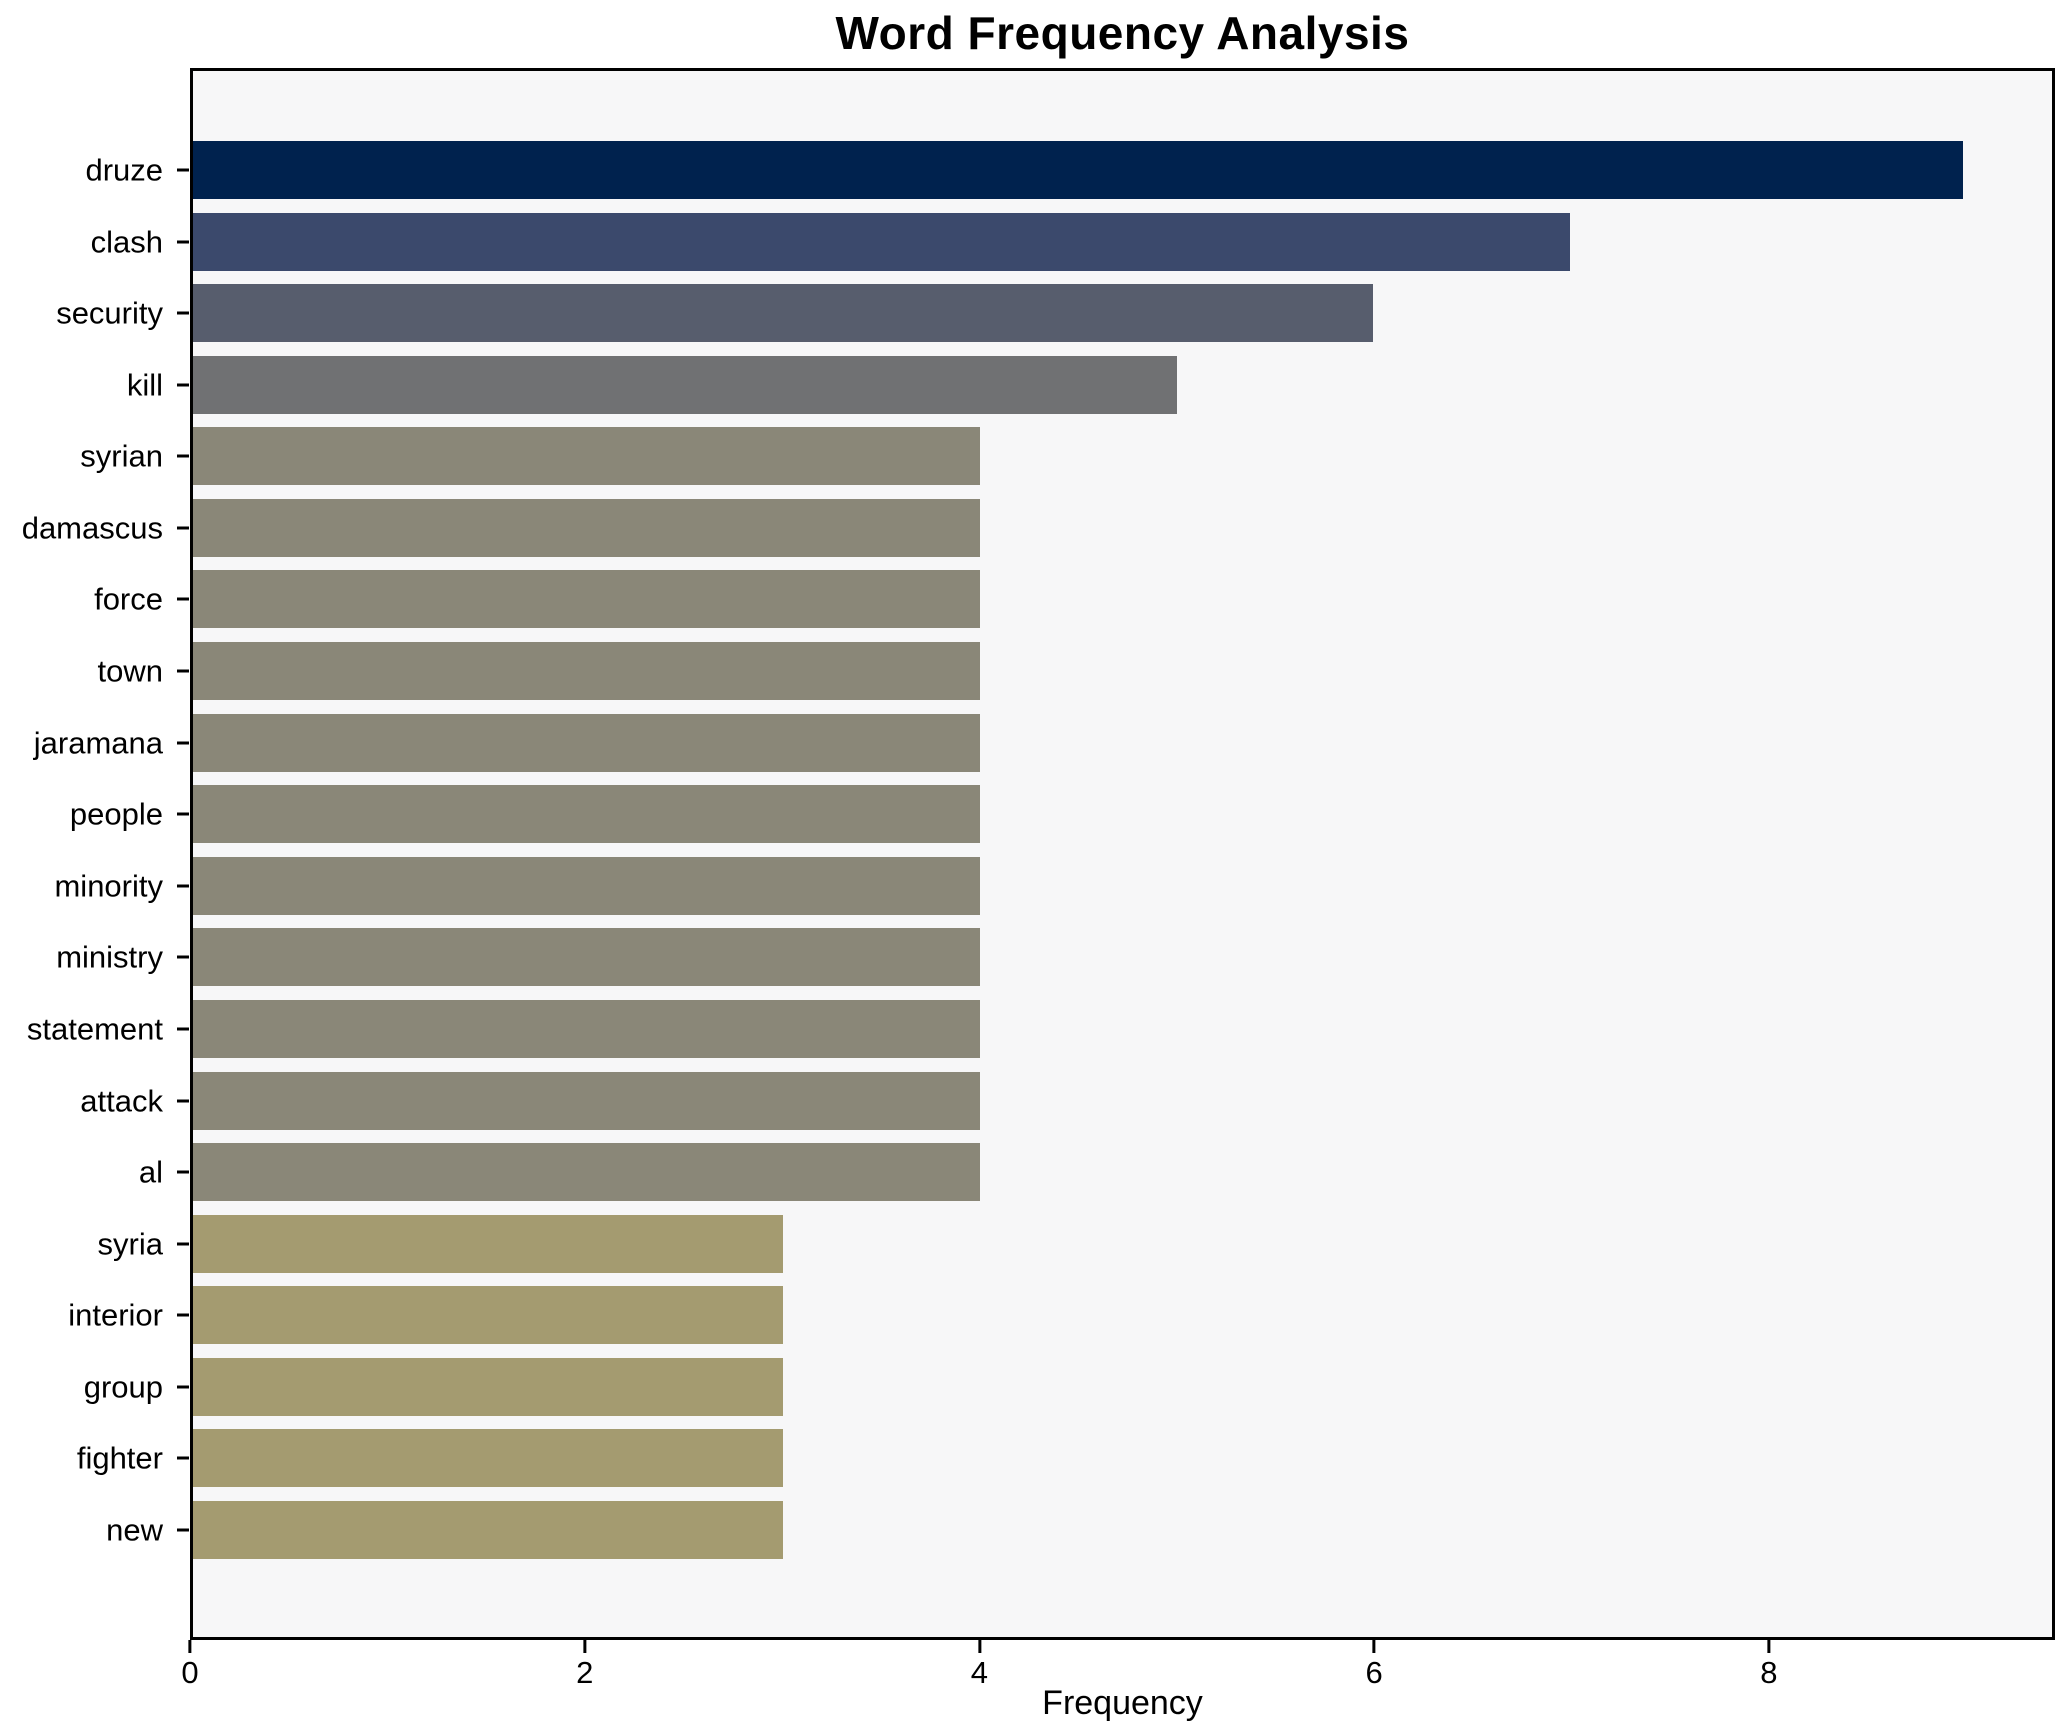 The height and width of the screenshot is (1722, 2071). Describe the element at coordinates (1073, 599) in the screenshot. I see `bar-row: force` at that location.